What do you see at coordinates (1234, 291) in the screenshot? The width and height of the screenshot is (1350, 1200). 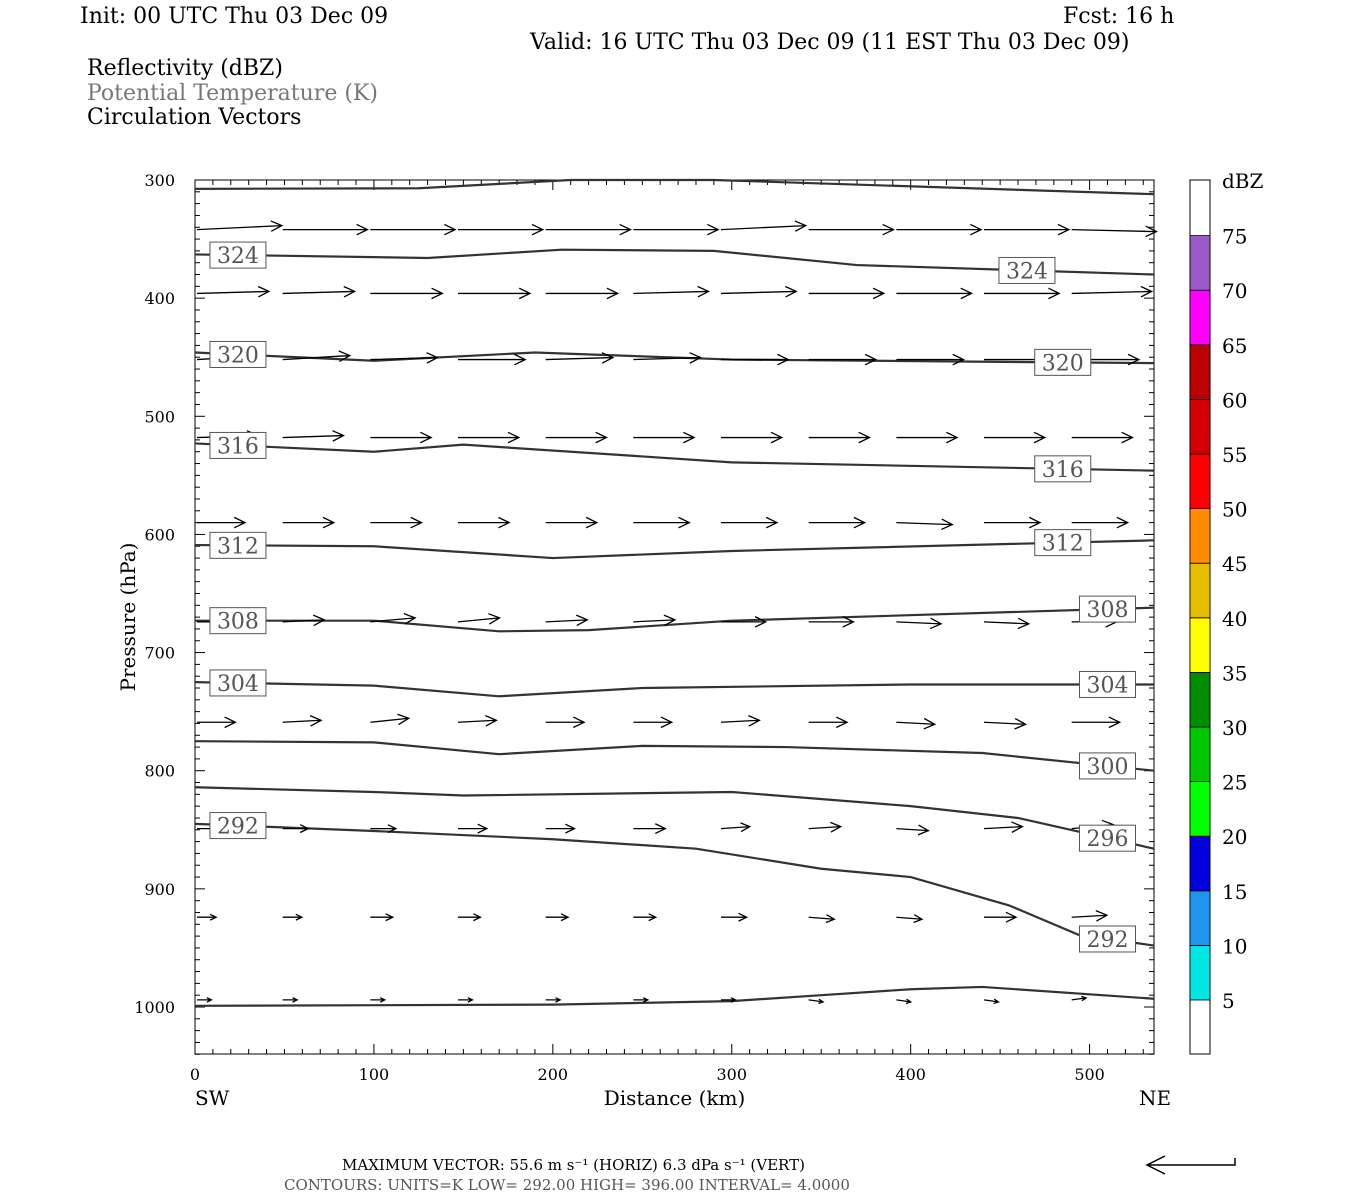 I see `colorbar-label: 70` at bounding box center [1234, 291].